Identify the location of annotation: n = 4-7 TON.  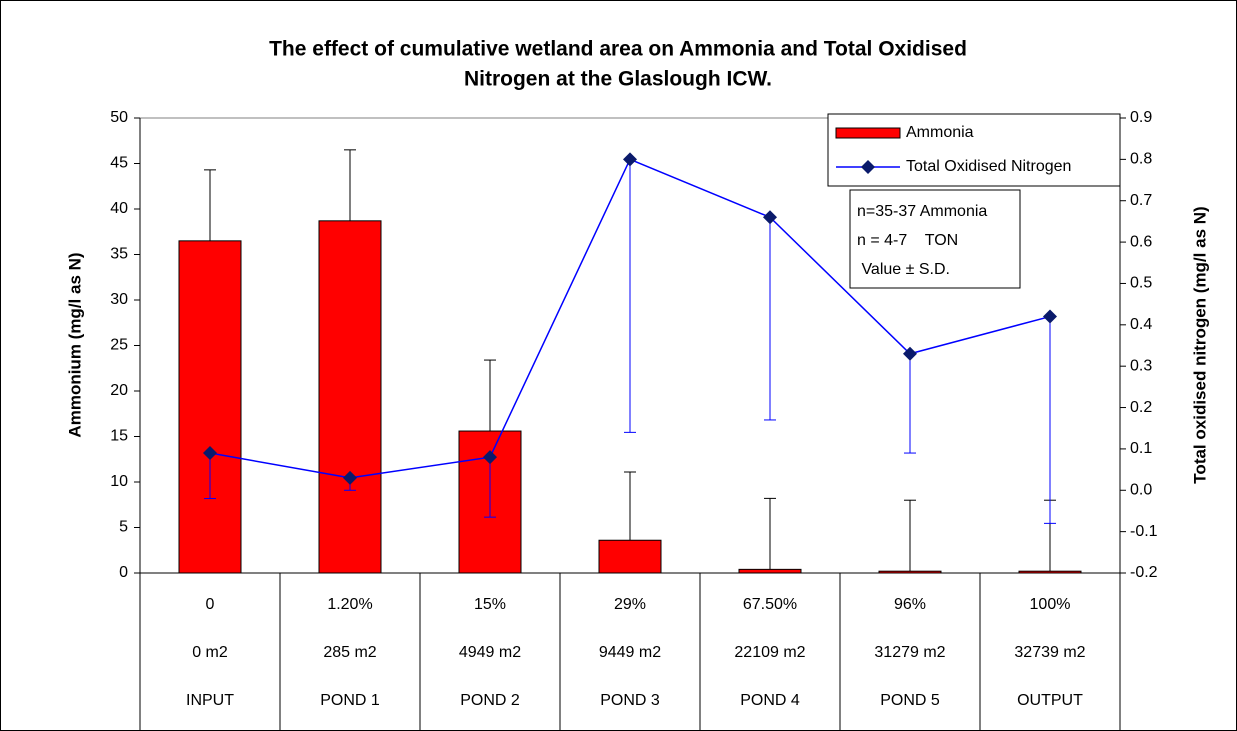
(907, 240).